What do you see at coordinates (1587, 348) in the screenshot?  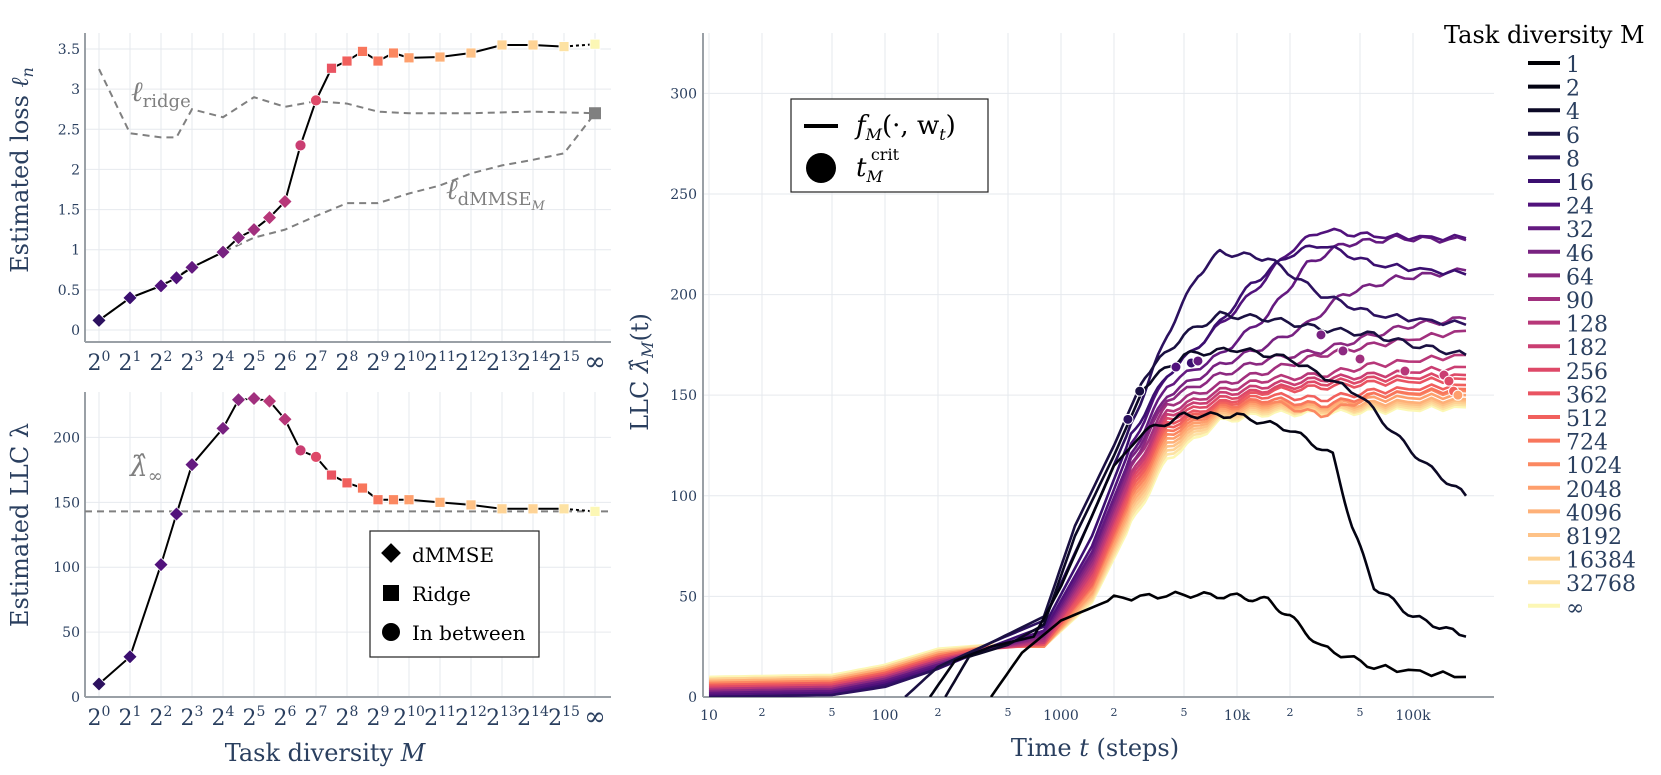 I see `legend-label-182: 182` at bounding box center [1587, 348].